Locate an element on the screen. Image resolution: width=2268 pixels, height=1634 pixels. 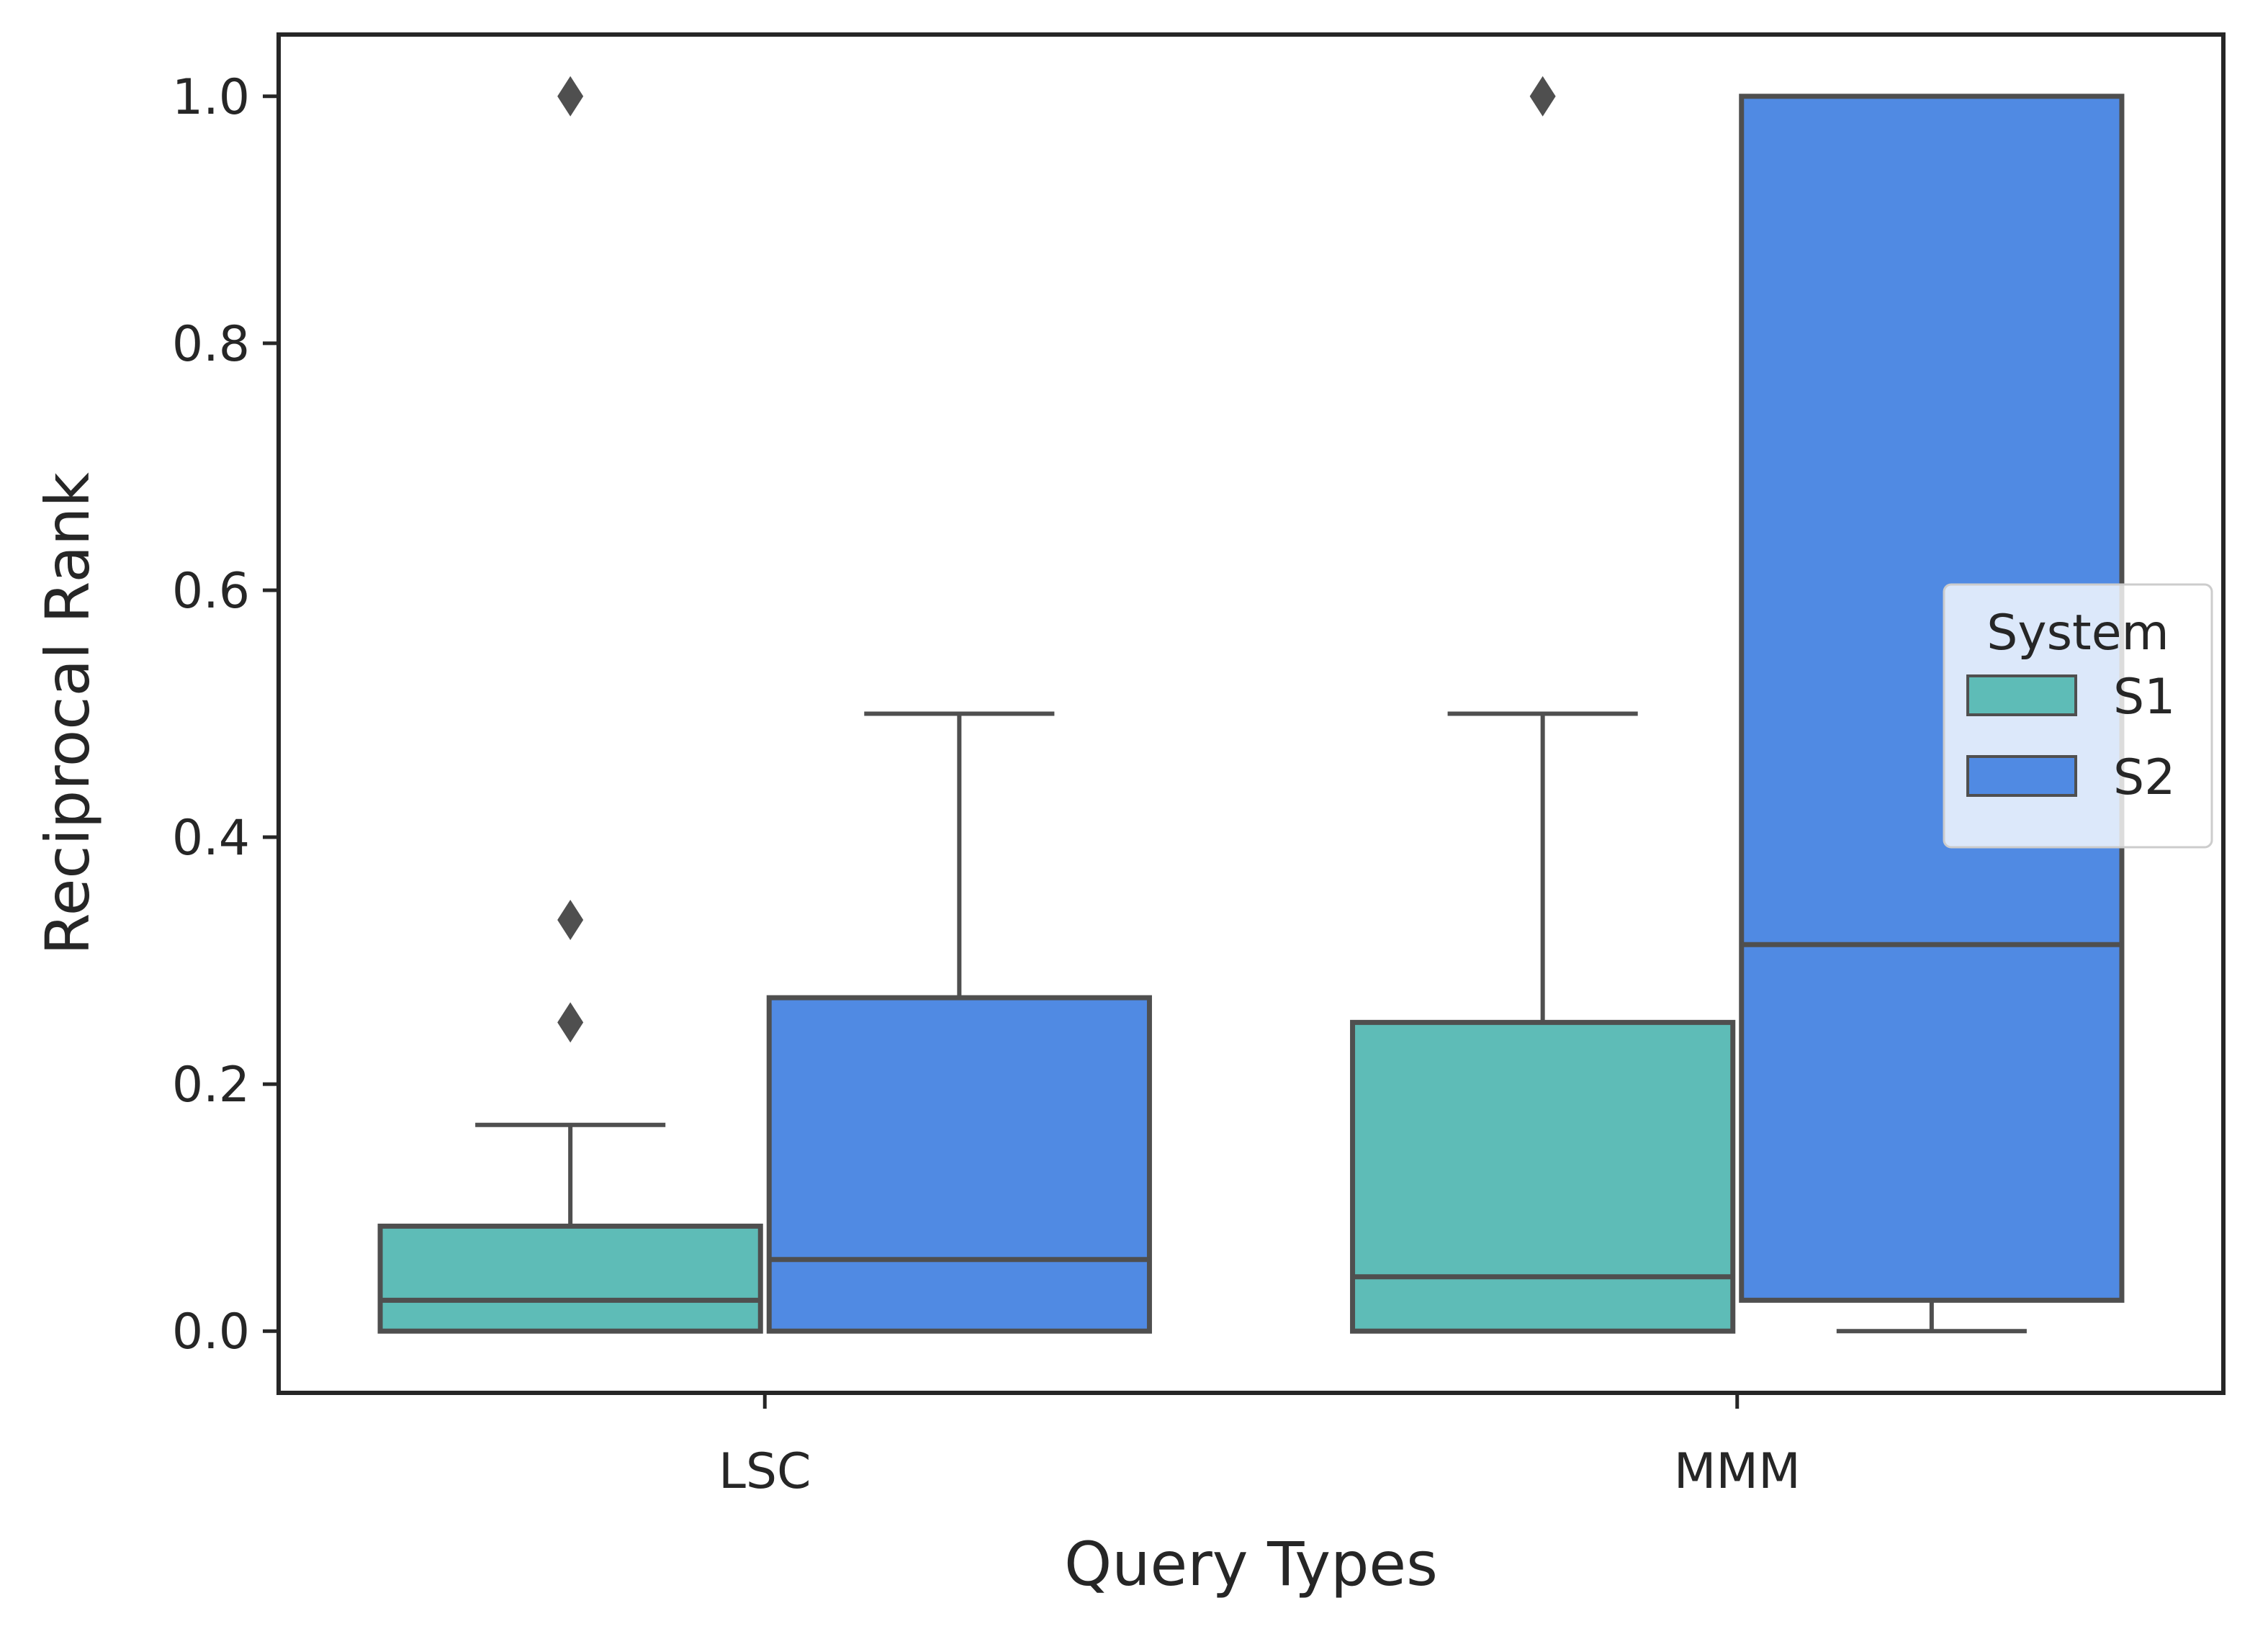
box-S1-MMM is located at coordinates (1543, 705).